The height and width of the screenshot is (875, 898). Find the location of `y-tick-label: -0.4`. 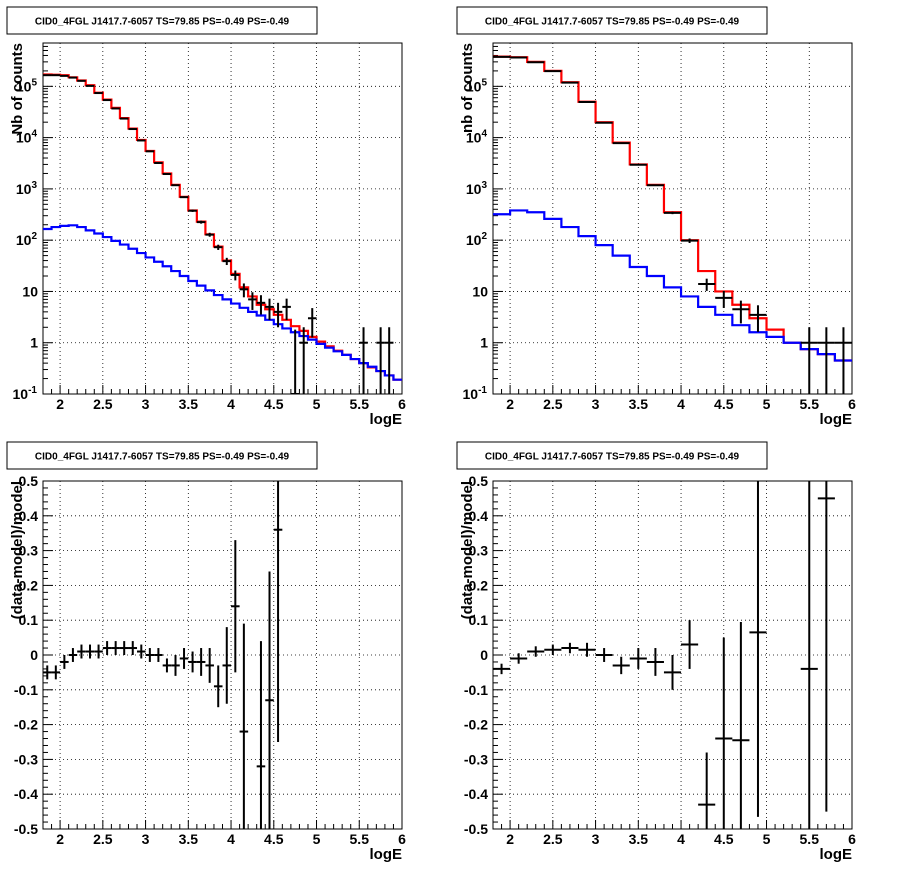

y-tick-label: -0.4 is located at coordinates (476, 794).